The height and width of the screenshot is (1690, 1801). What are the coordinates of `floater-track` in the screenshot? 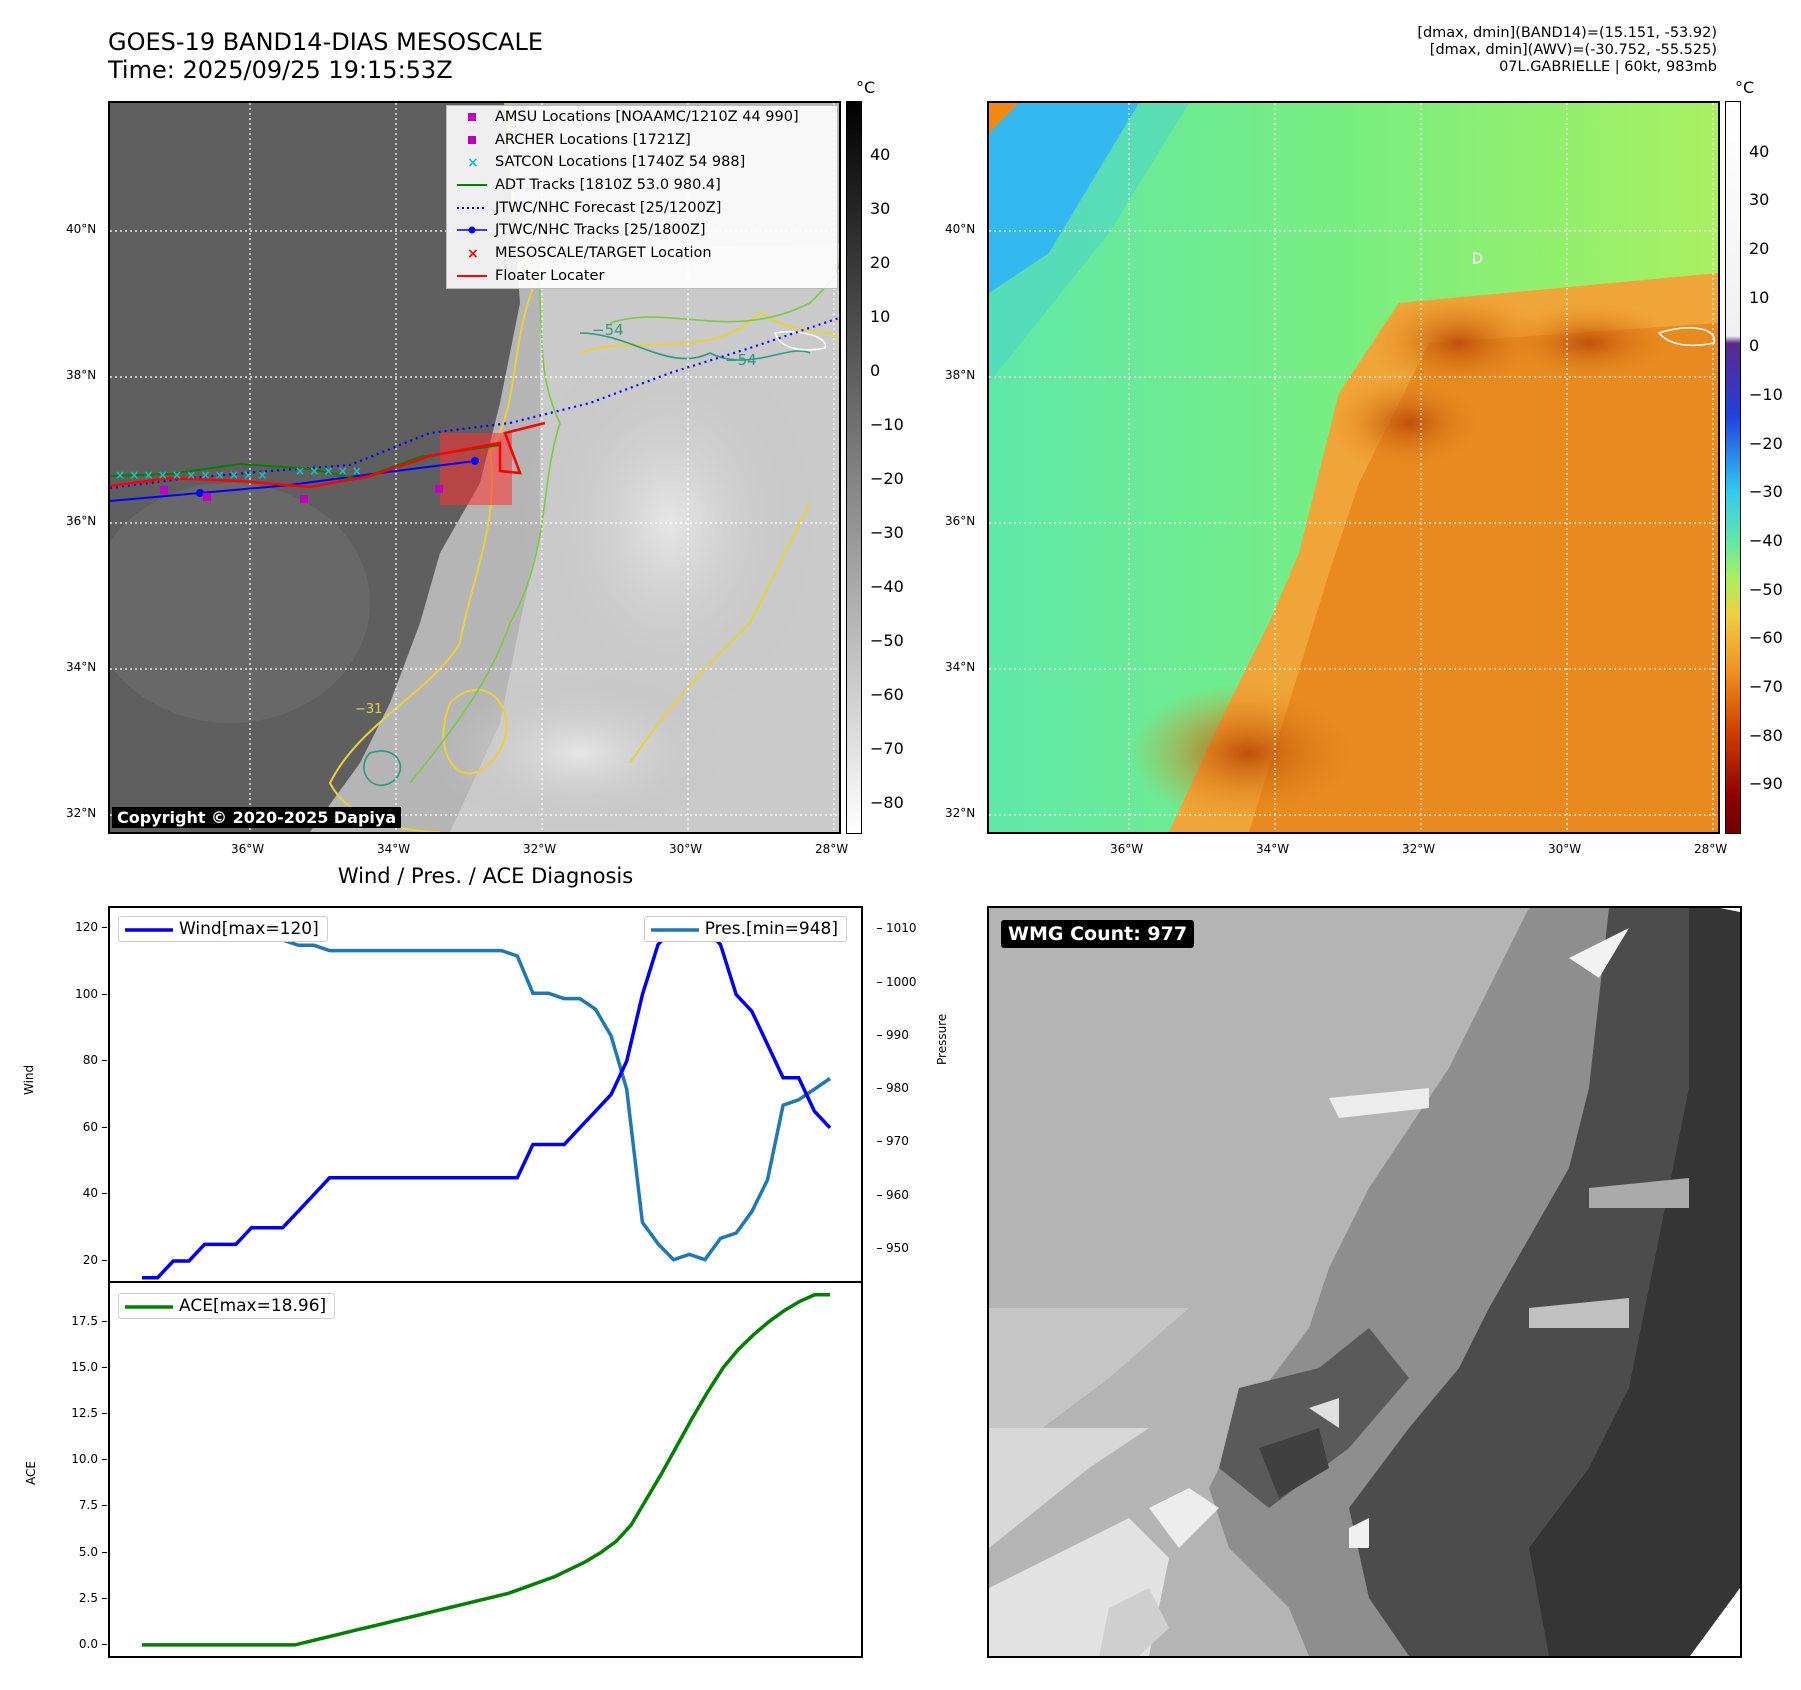 It's located at (328, 455).